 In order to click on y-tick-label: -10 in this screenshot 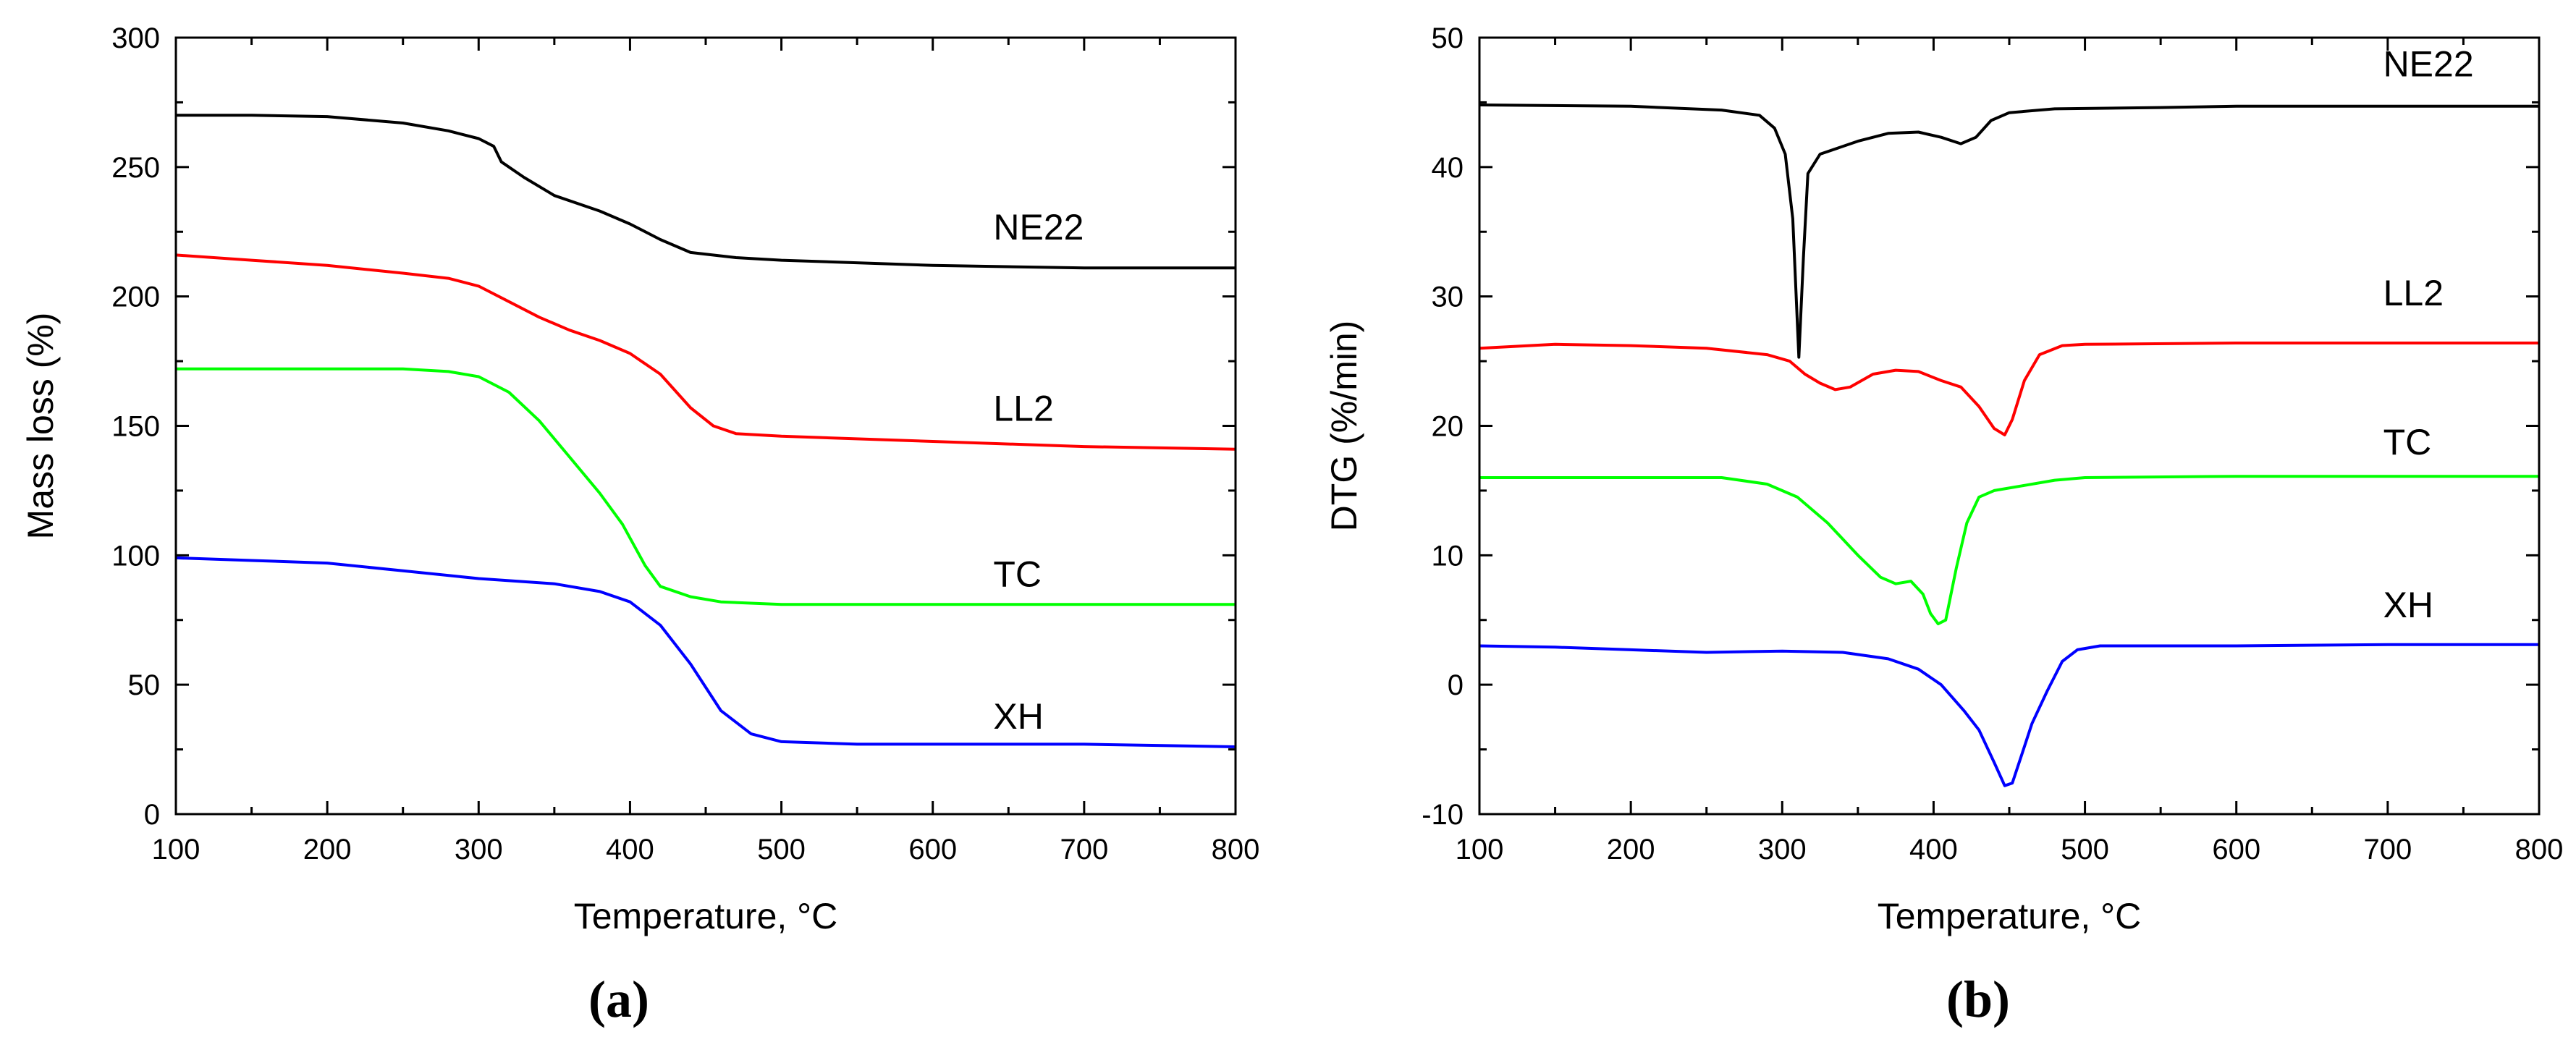, I will do `click(1443, 815)`.